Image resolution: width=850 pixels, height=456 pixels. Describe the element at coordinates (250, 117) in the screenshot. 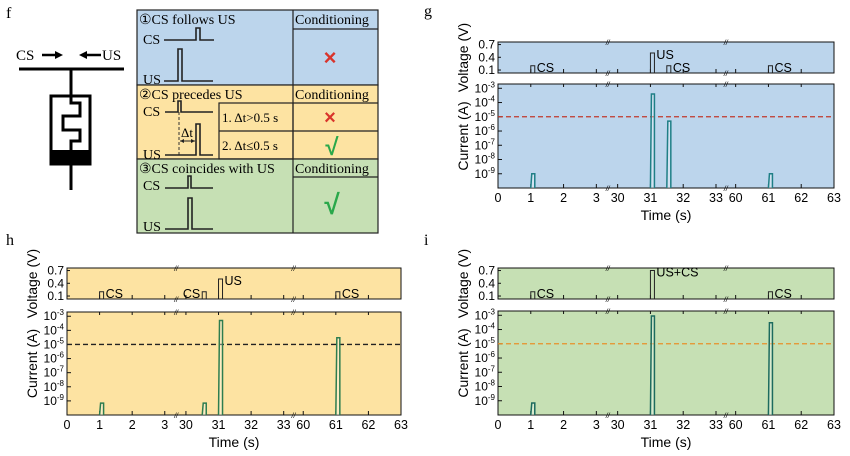

I see `case-1-label: 1. Δt>0.5 s` at that location.